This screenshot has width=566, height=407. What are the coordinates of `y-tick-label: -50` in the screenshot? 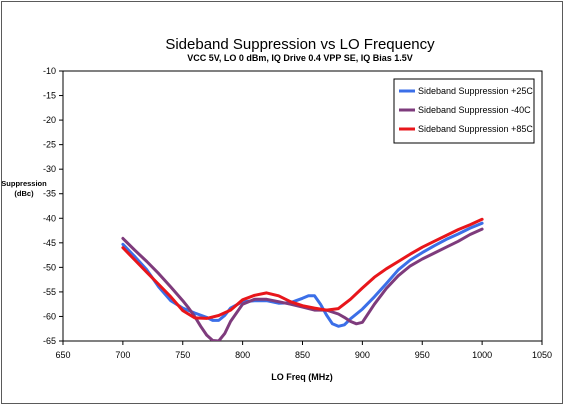 It's located at (49, 267).